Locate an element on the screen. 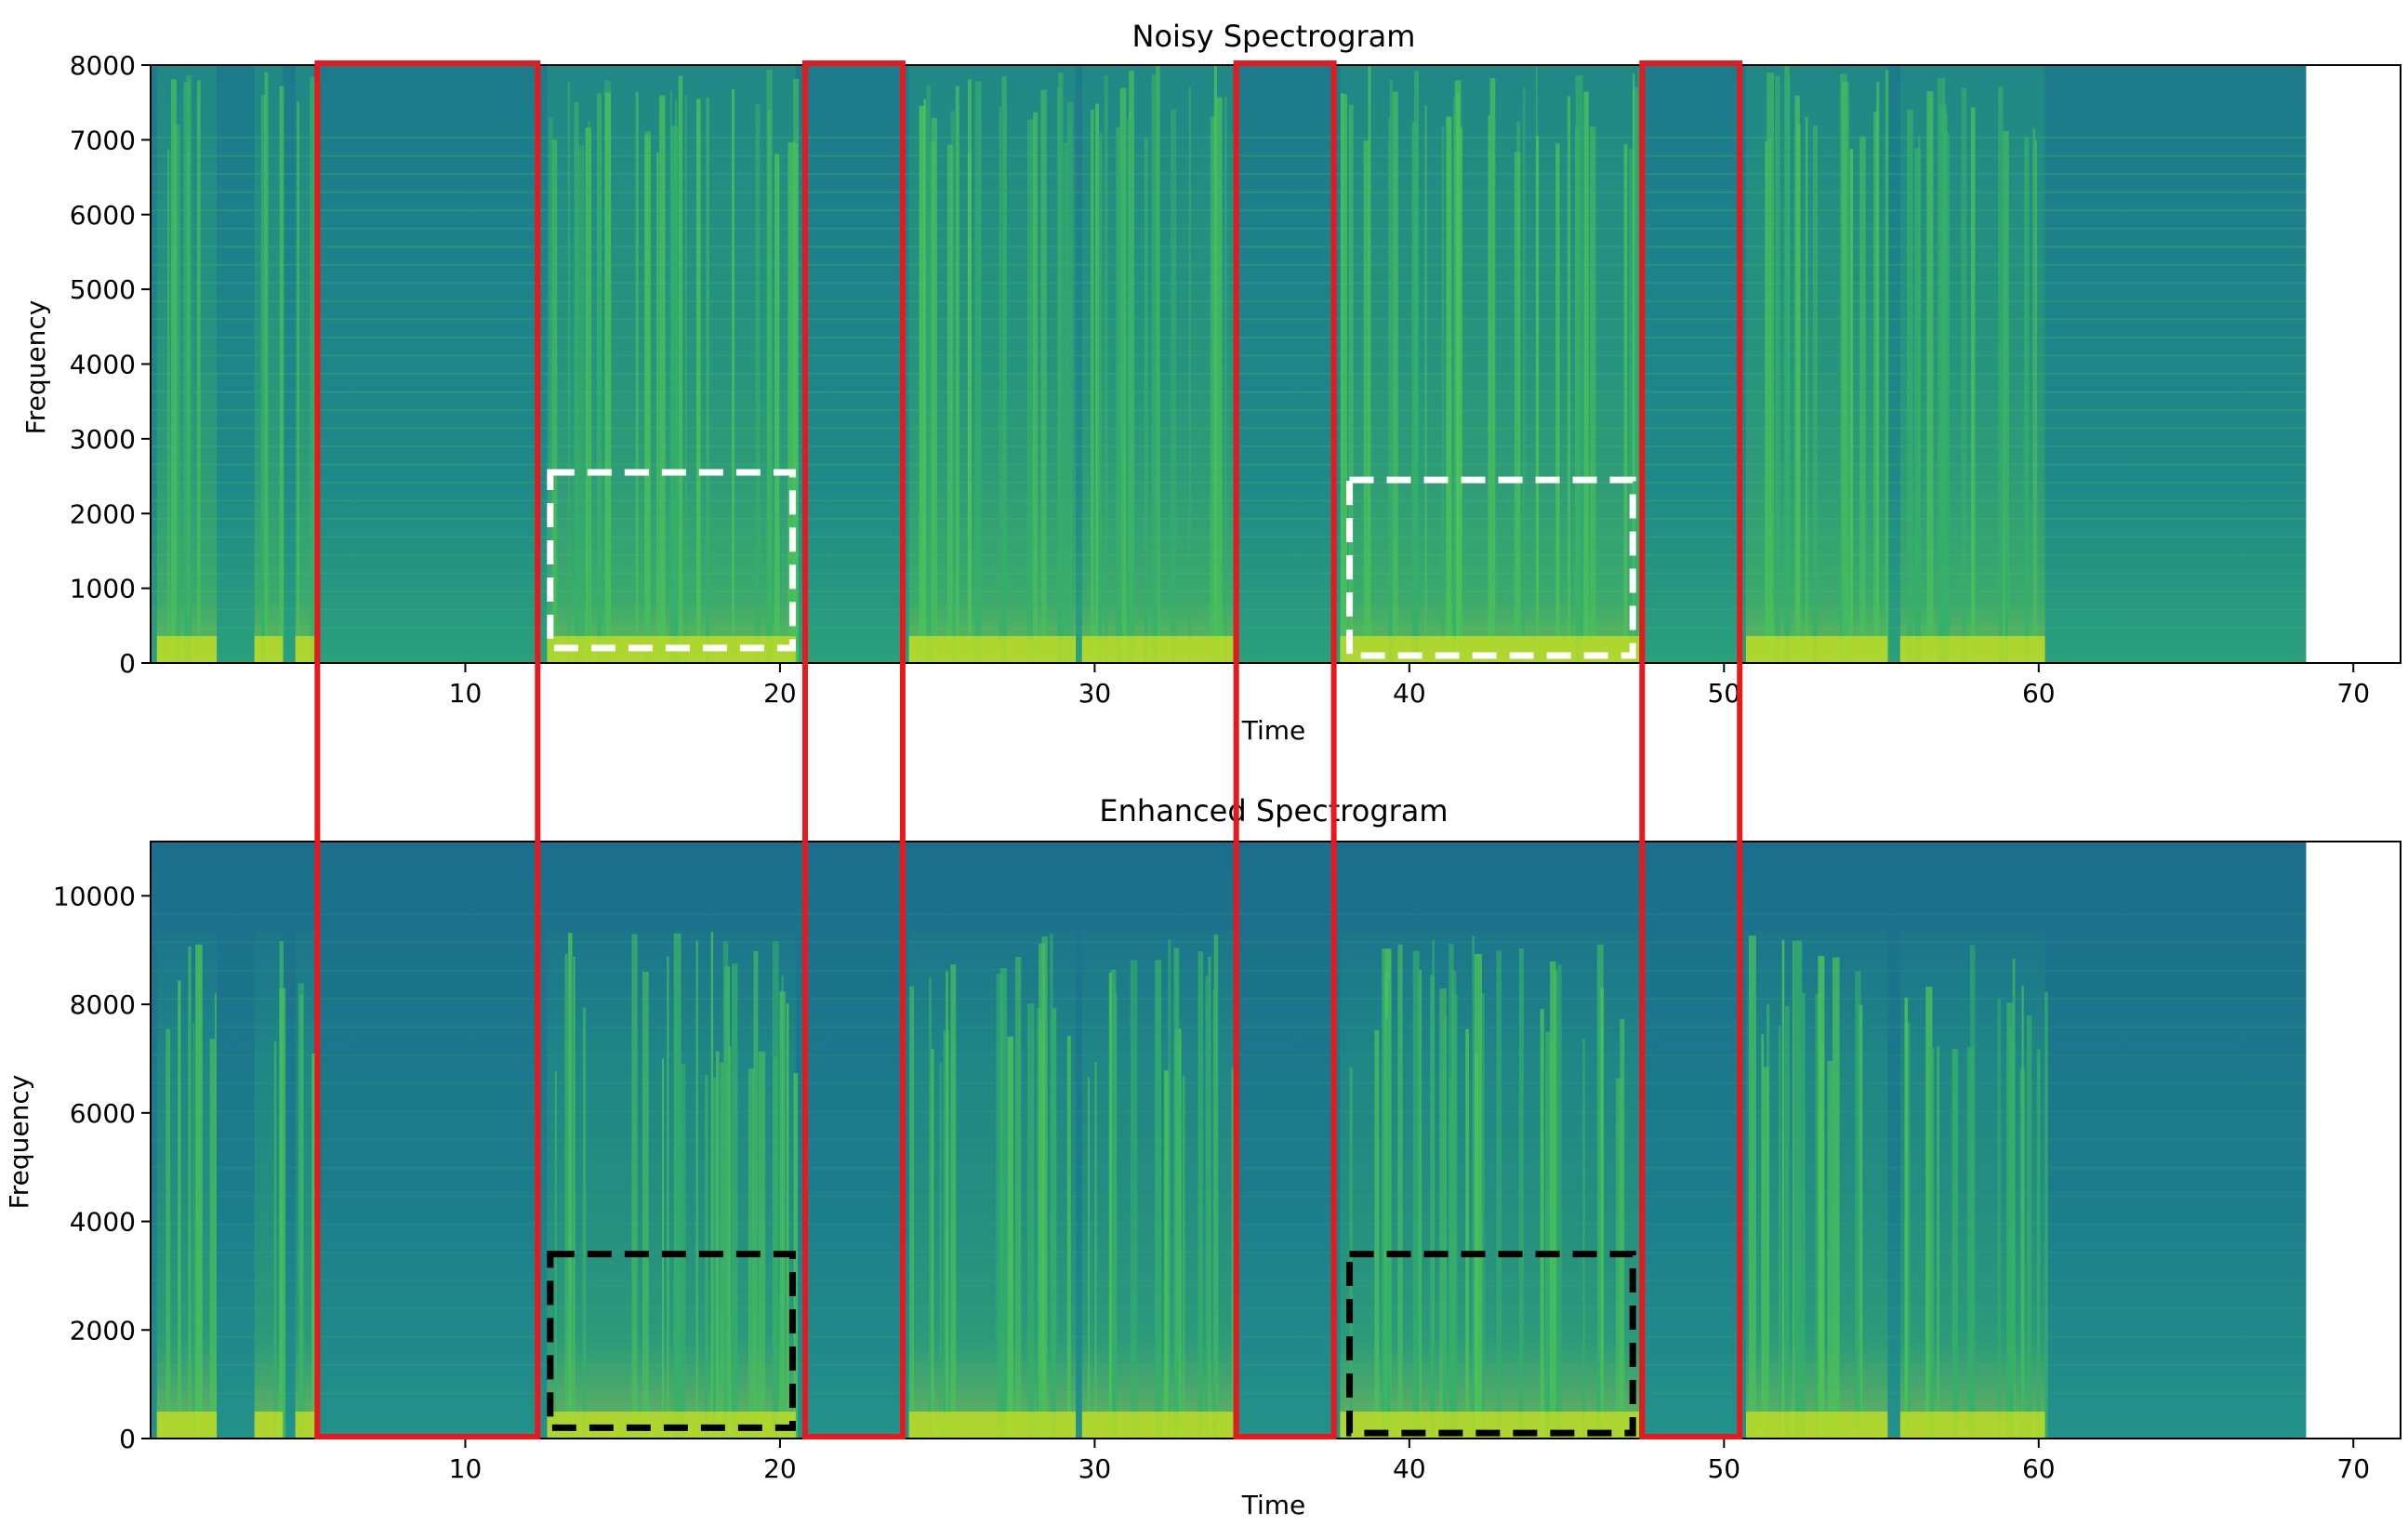 This screenshot has height=1525, width=2408. y-tick-label: 8000 is located at coordinates (103, 65).